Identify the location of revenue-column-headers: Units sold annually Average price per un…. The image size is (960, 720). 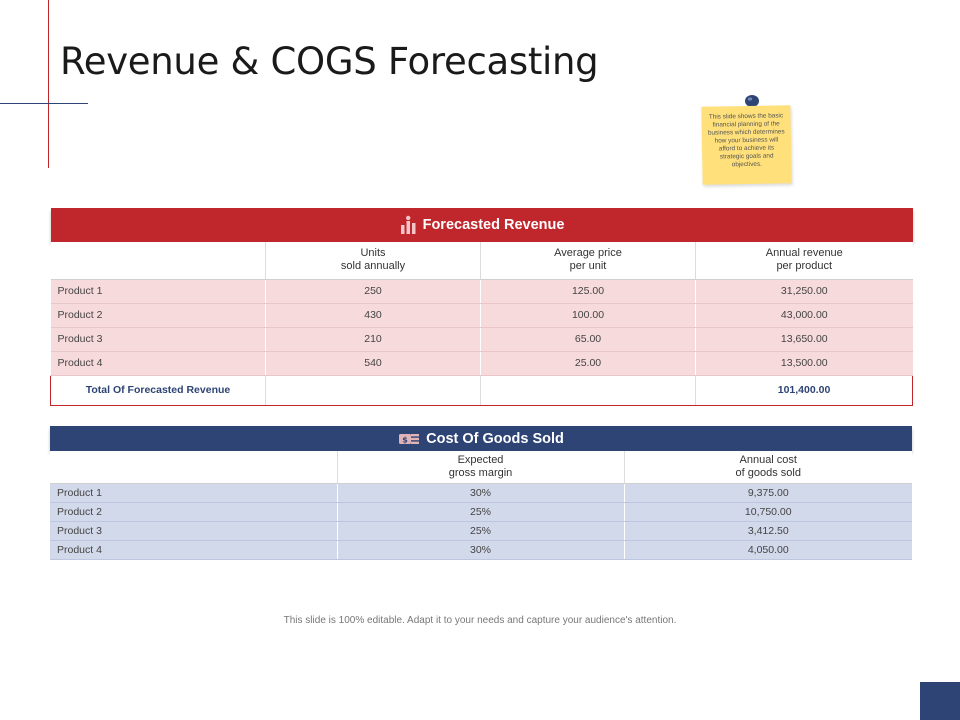
(481, 261).